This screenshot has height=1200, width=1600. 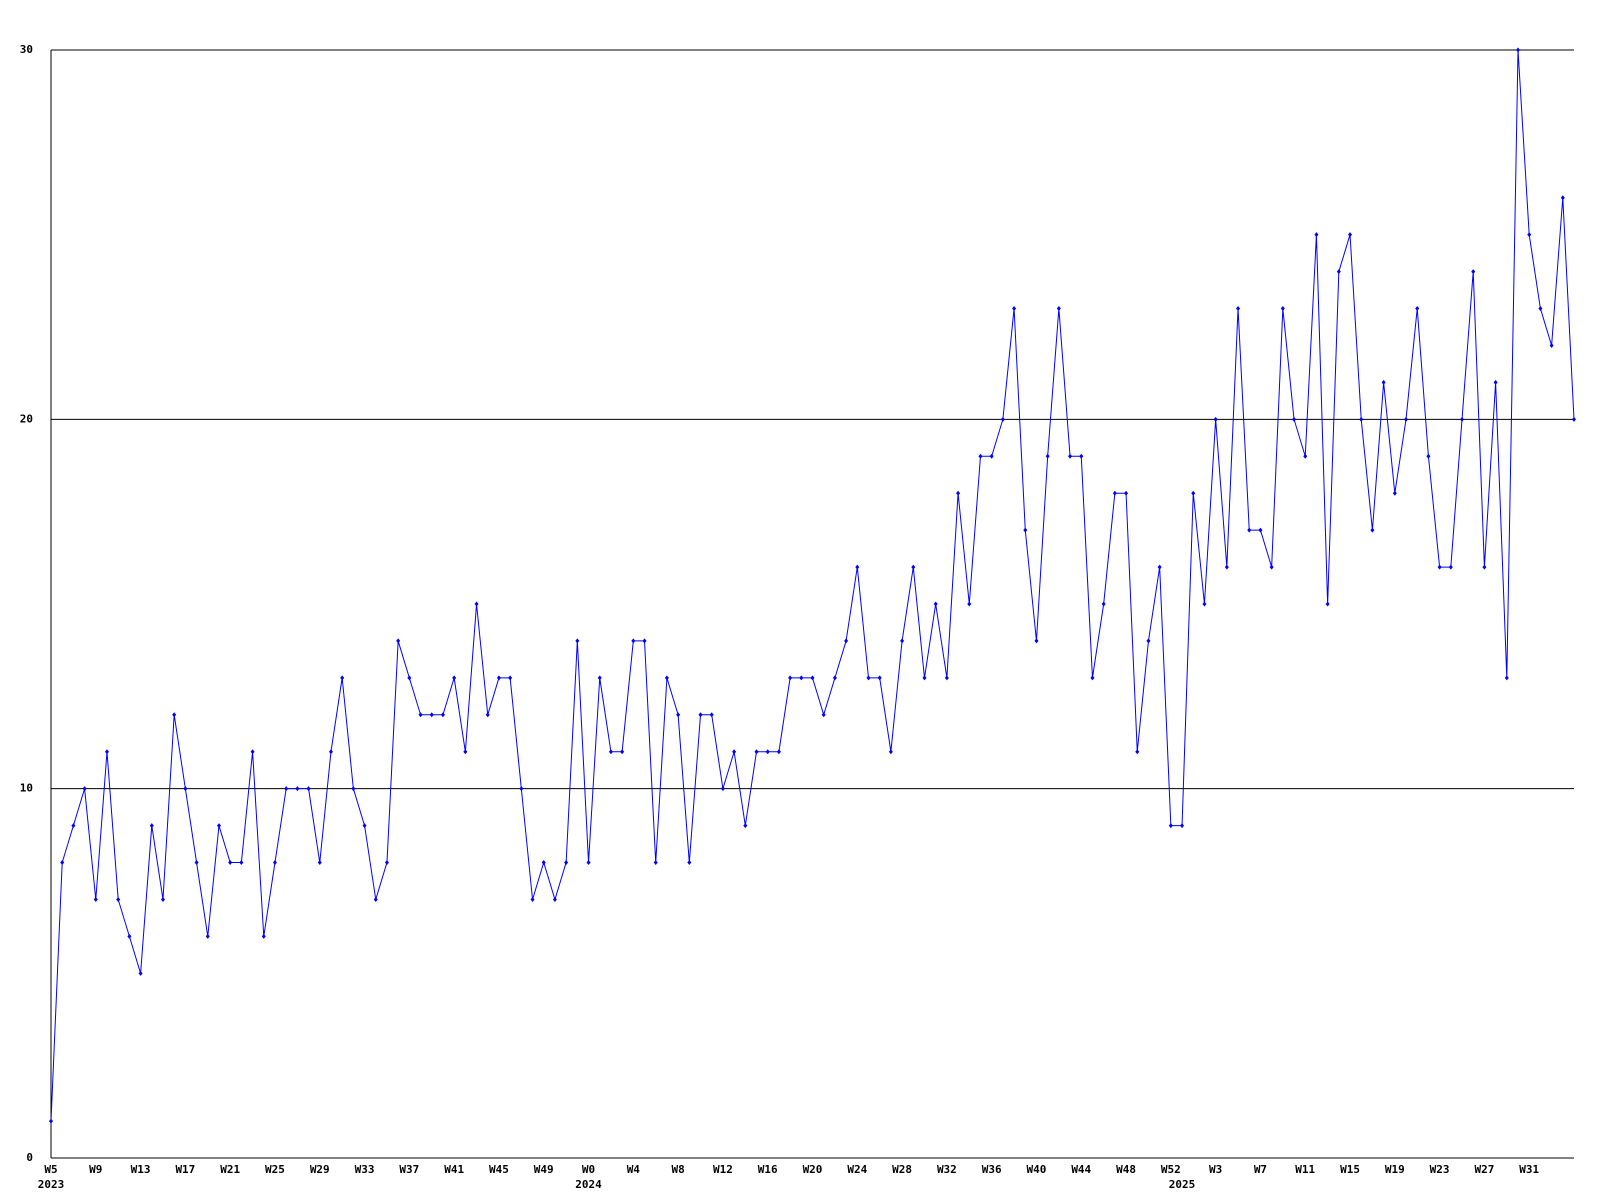 What do you see at coordinates (857, 1169) in the screenshot?
I see `x-tick-label: W24` at bounding box center [857, 1169].